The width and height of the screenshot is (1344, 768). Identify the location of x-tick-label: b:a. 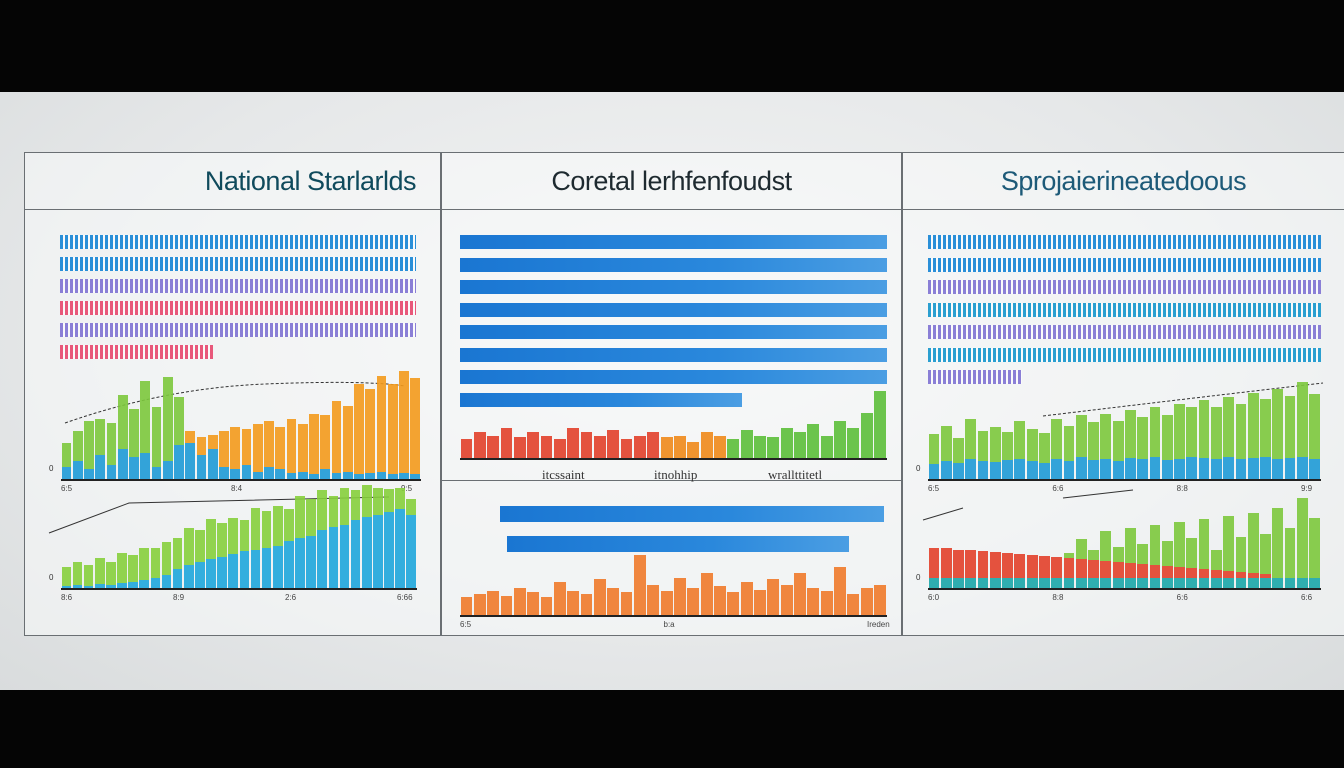
(669, 624).